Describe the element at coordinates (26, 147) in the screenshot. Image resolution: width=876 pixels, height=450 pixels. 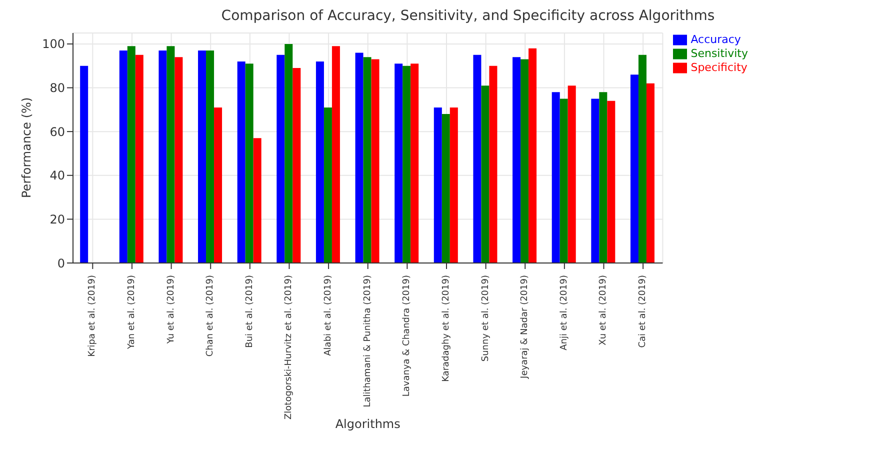
I see `y-axis-title: Performance (%)` at that location.